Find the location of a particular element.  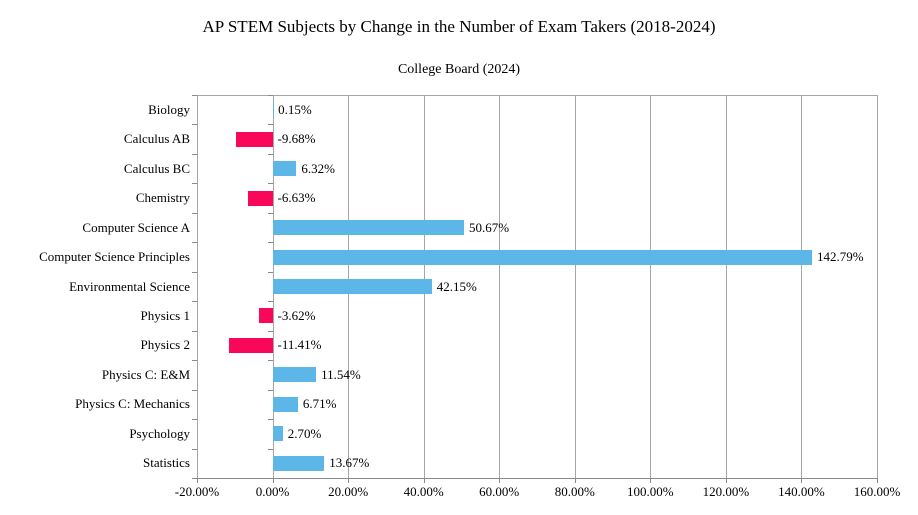

category-label: Statistics is located at coordinates (166, 463).